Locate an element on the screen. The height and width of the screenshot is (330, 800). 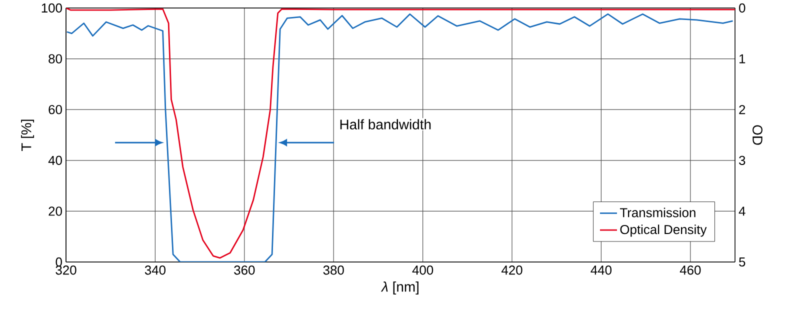
x-tick-label: 420 is located at coordinates (512, 270).